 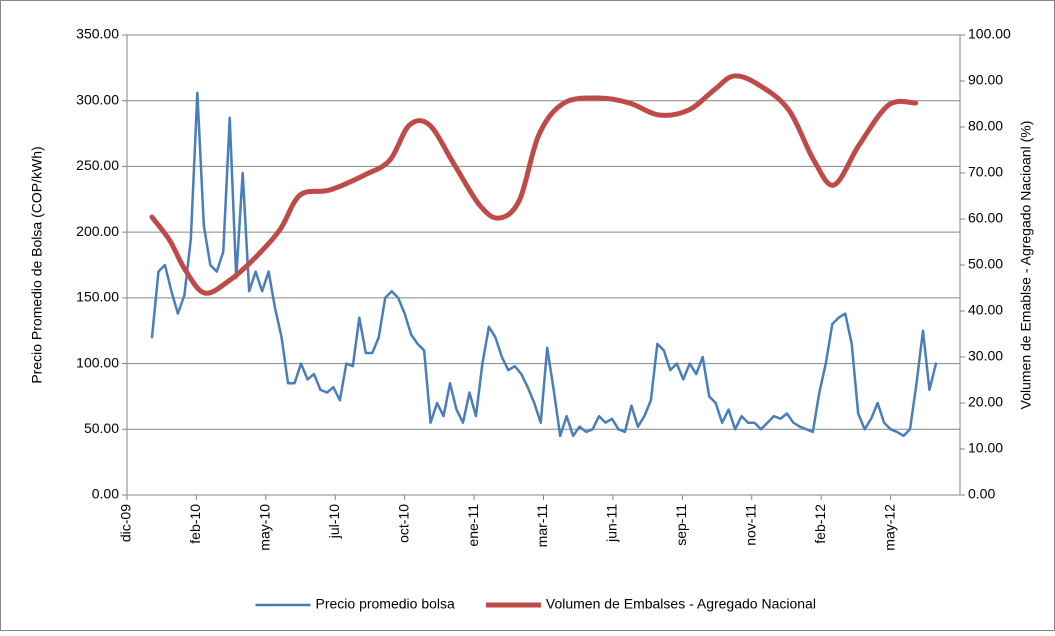 What do you see at coordinates (985, 218) in the screenshot?
I see `y2-tick-label: 60.00` at bounding box center [985, 218].